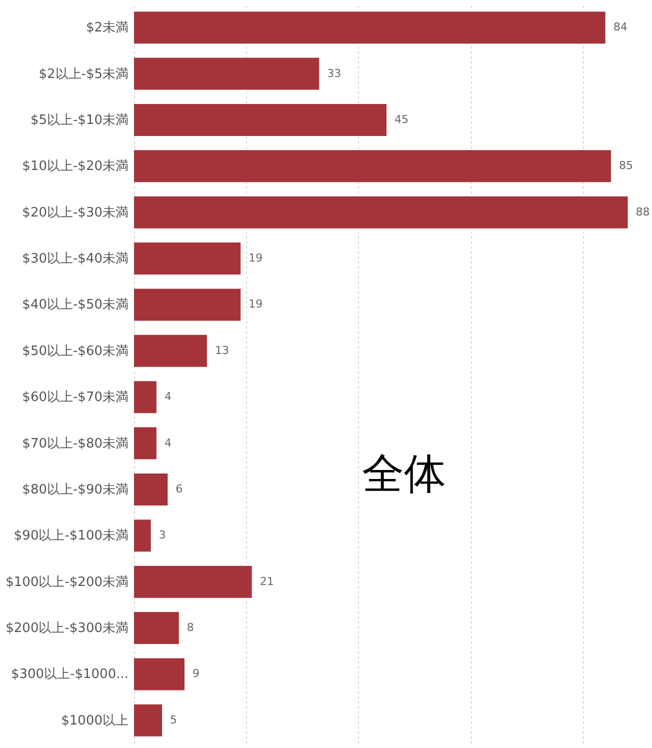 This screenshot has width=652, height=748. What do you see at coordinates (75, 305) in the screenshot?
I see `y-tick-label: $40以上-$50未満` at bounding box center [75, 305].